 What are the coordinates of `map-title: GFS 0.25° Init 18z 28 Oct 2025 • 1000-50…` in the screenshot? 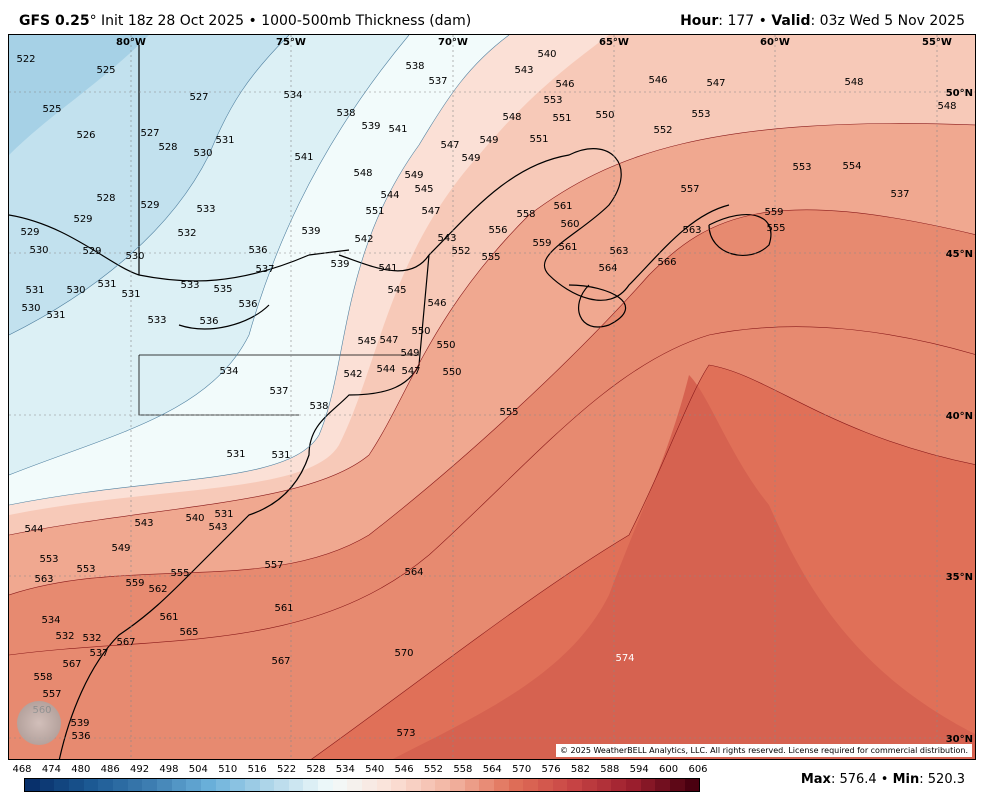 It's located at (245, 21).